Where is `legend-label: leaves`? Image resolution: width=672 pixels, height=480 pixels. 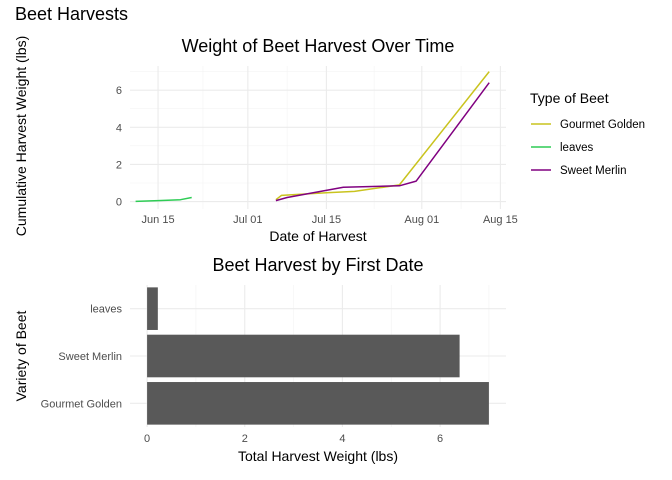
legend-label: leaves is located at coordinates (576, 148).